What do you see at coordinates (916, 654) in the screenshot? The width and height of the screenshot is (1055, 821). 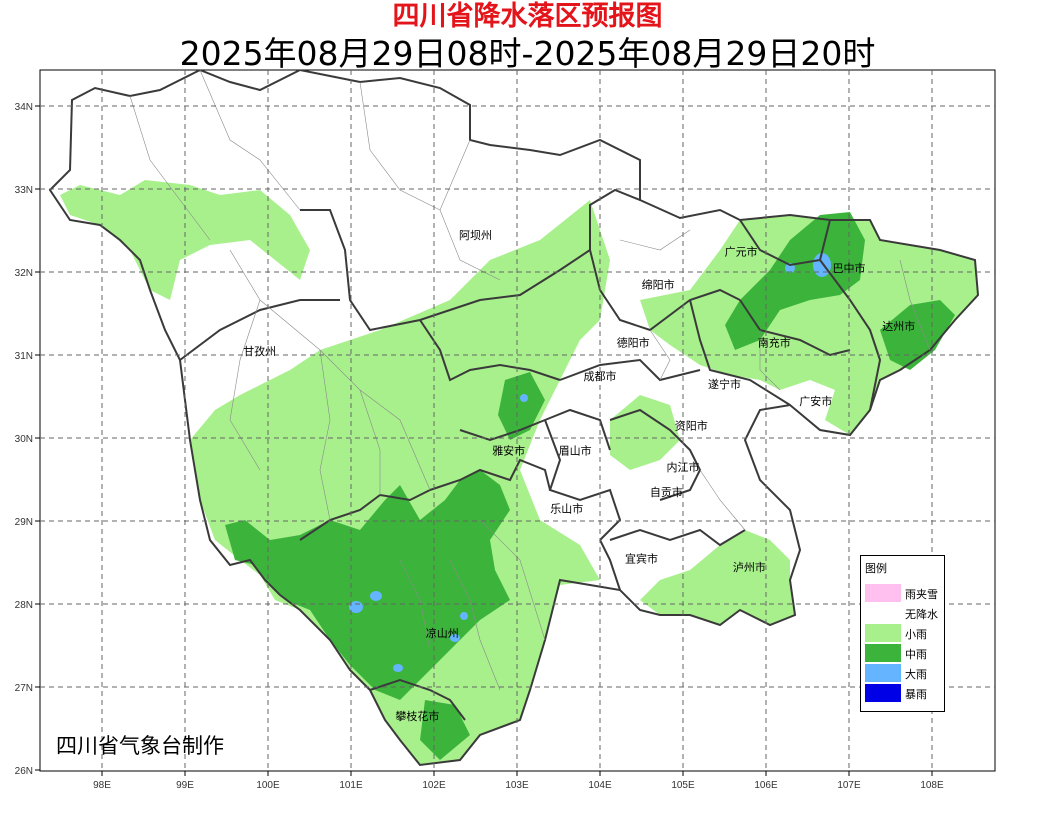 I see `legend-label: 中雨` at bounding box center [916, 654].